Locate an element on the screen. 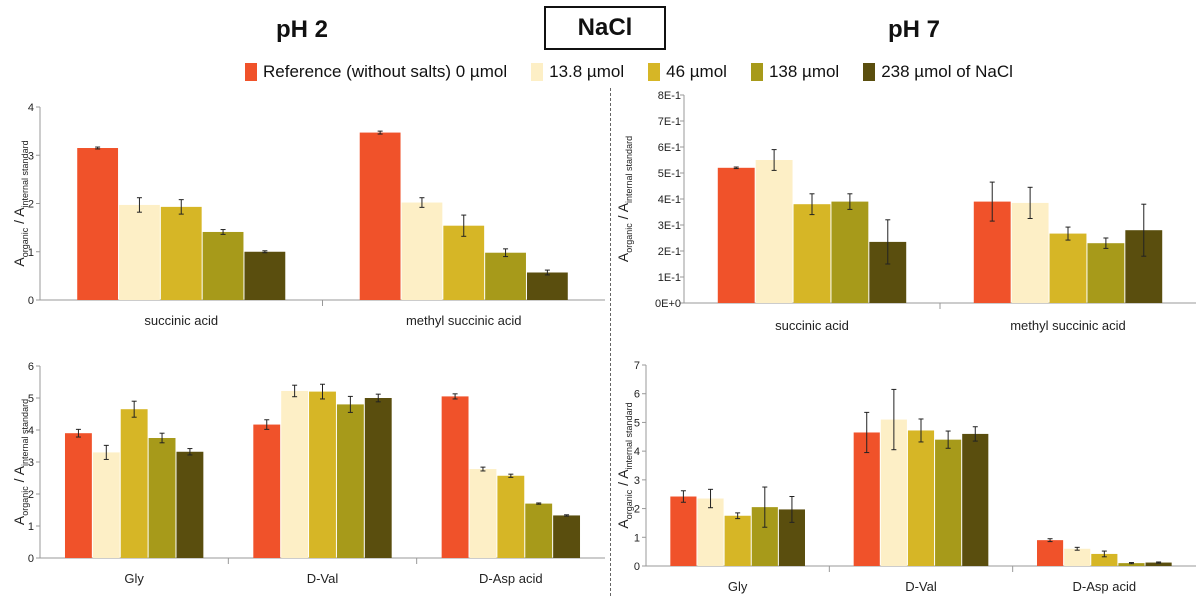  panel2-ytick-label-6: 6 is located at coordinates (31, 367).